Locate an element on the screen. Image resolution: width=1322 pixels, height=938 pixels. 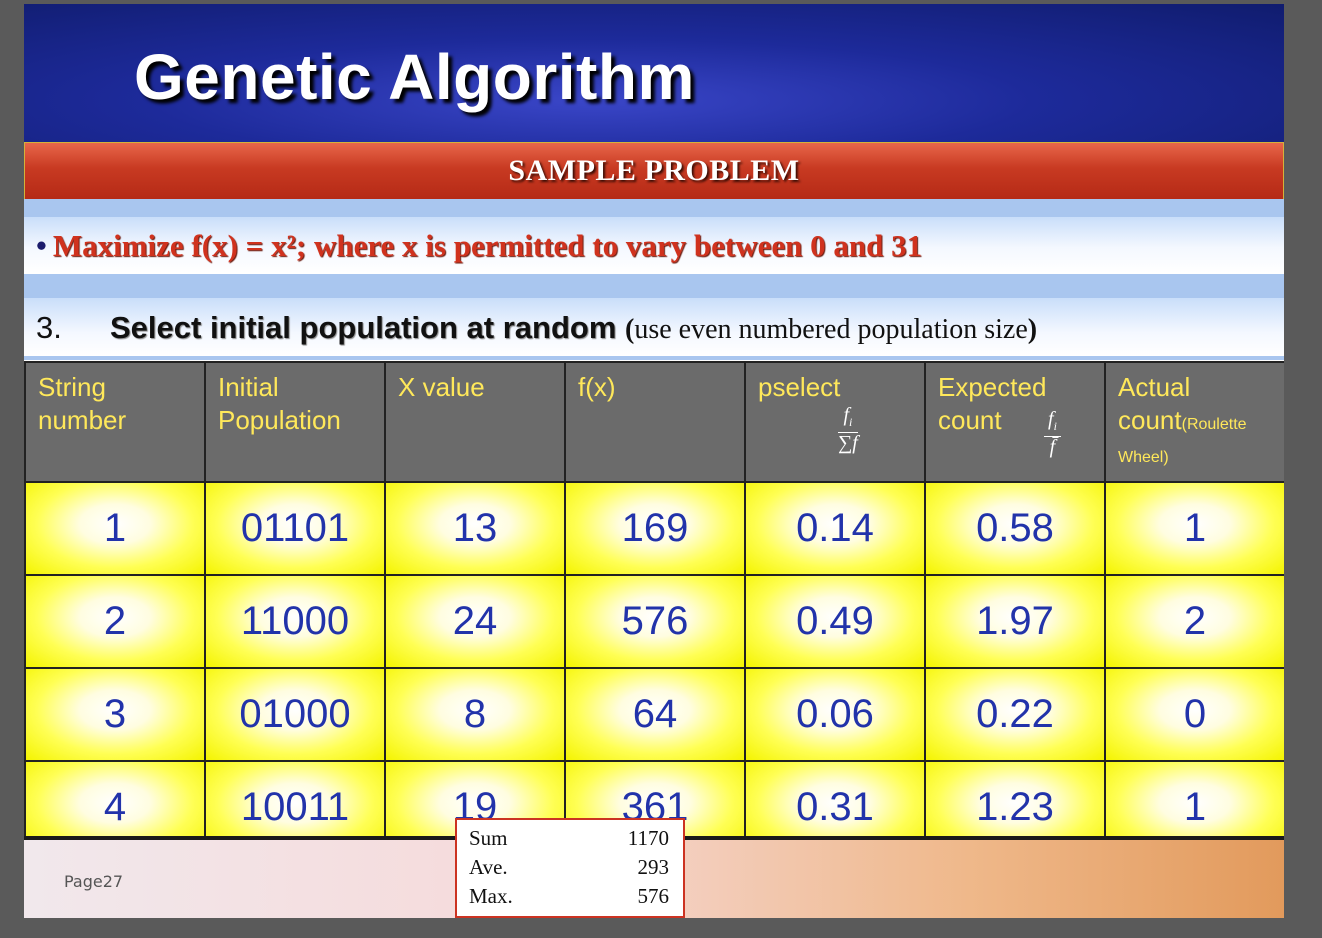
table-cell: 11000 is located at coordinates (295, 621).